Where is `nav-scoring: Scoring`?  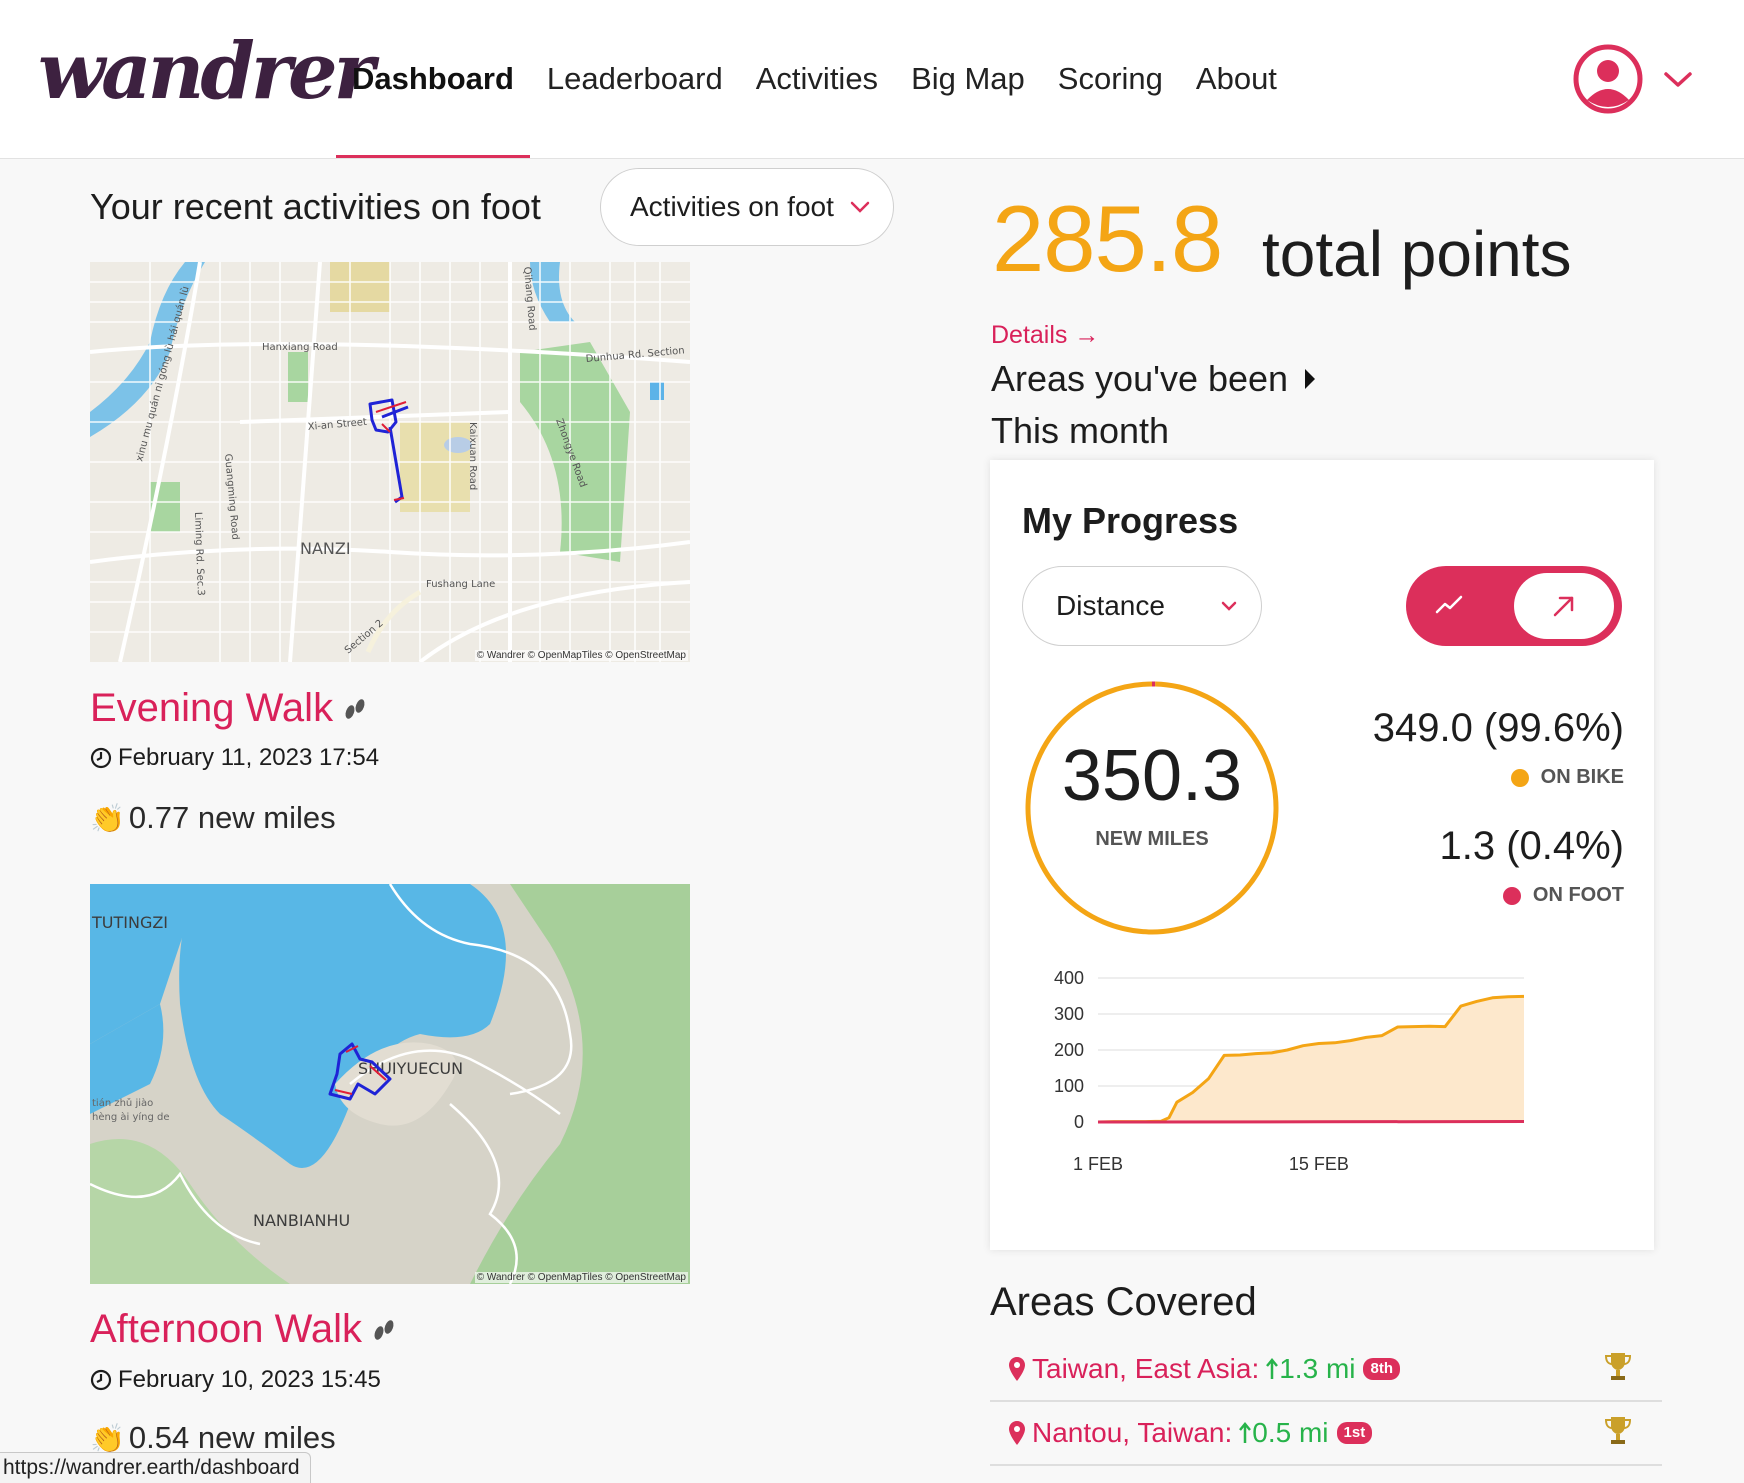 nav-scoring: Scoring is located at coordinates (1110, 79).